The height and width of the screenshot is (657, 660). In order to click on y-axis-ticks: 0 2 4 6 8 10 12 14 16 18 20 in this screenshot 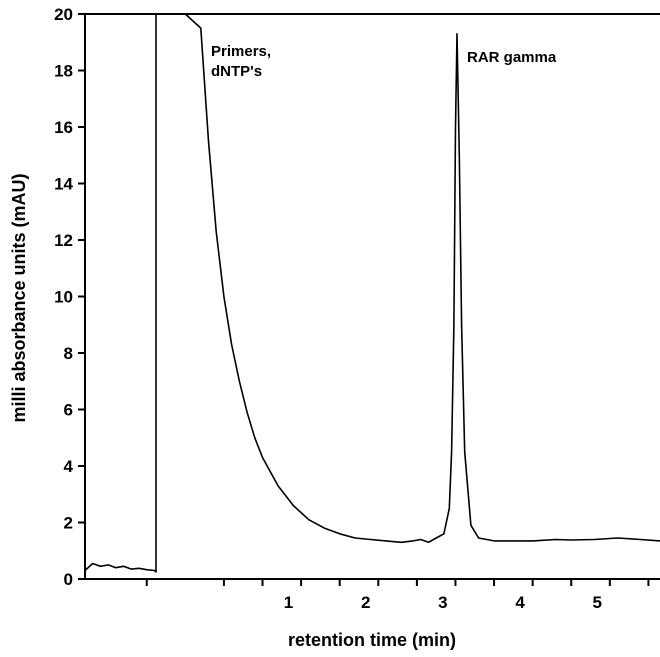, I will do `click(69, 297)`.